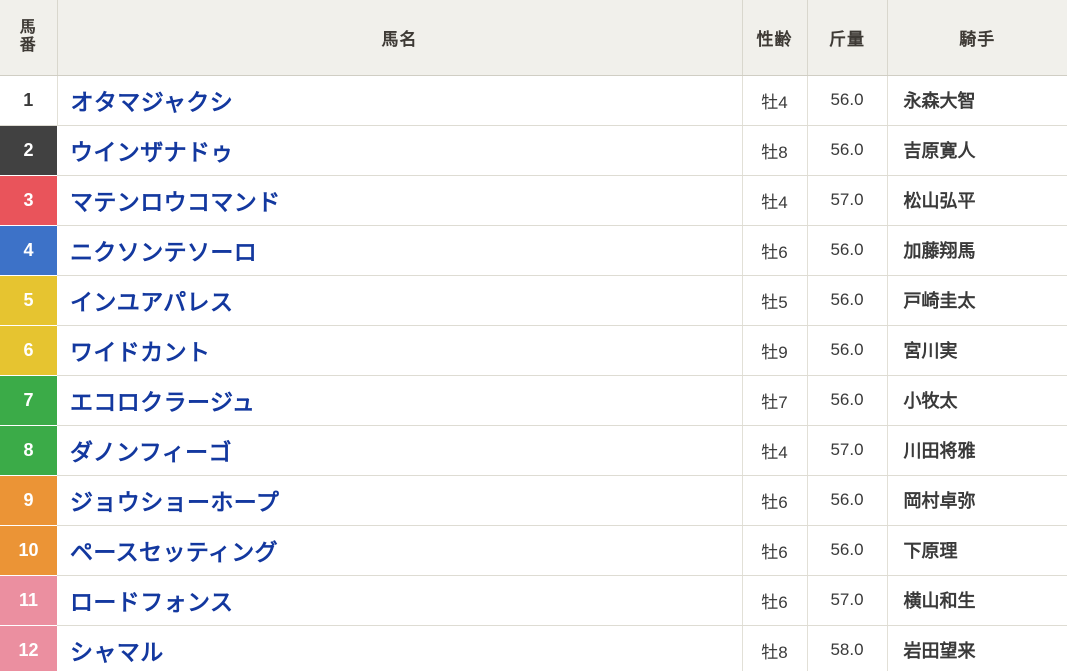 This screenshot has width=1067, height=671. I want to click on table-row: 5 インユアパレス 牡5 56.0 戸崎圭太, so click(533, 300).